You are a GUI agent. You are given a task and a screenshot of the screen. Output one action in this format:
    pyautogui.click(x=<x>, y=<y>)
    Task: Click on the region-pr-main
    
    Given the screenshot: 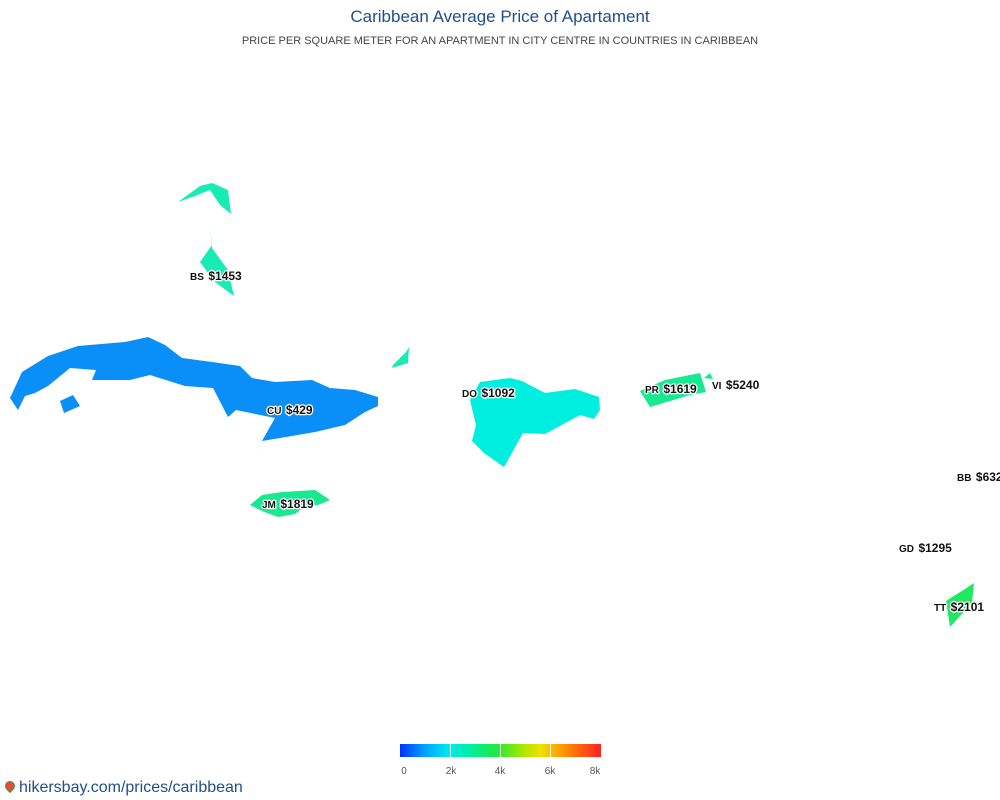 What is the action you would take?
    pyautogui.click(x=673, y=390)
    